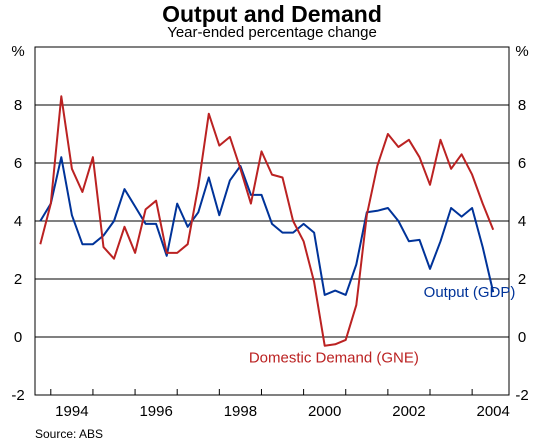  I want to click on x-tick-label: 2004, so click(493, 411).